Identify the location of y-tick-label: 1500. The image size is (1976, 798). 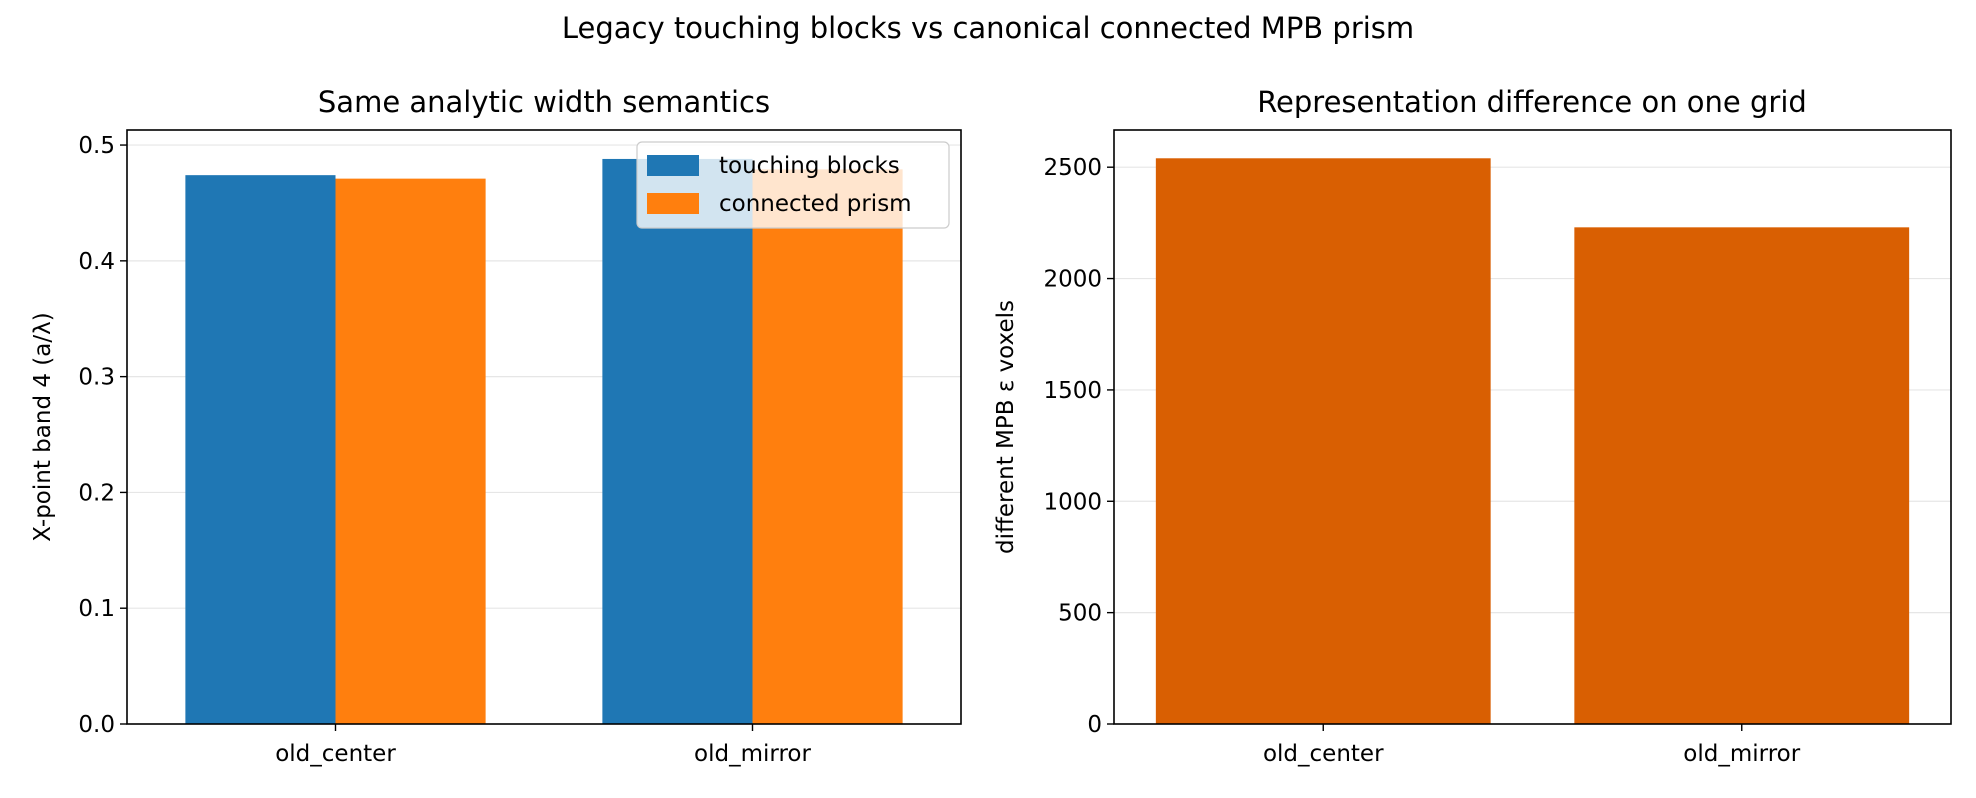
(1072, 391).